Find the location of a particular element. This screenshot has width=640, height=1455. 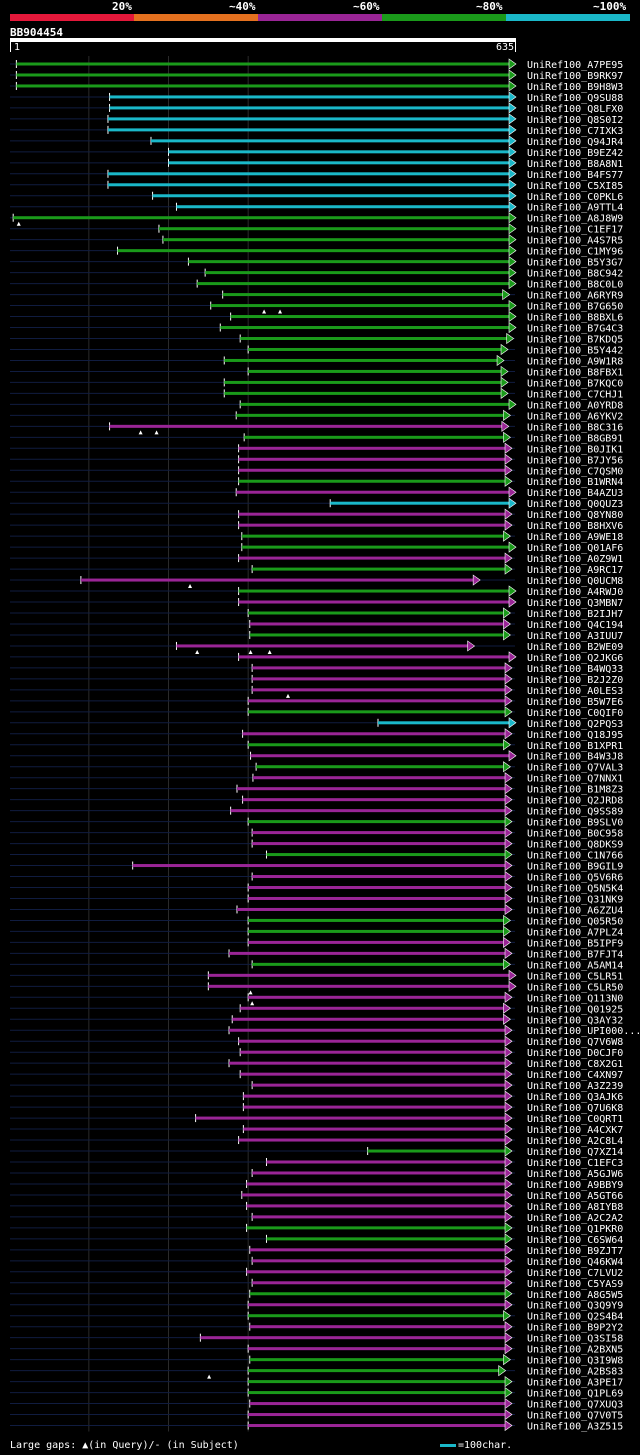

hit-label: UniRef100_Q2JRD8 is located at coordinates (575, 801).